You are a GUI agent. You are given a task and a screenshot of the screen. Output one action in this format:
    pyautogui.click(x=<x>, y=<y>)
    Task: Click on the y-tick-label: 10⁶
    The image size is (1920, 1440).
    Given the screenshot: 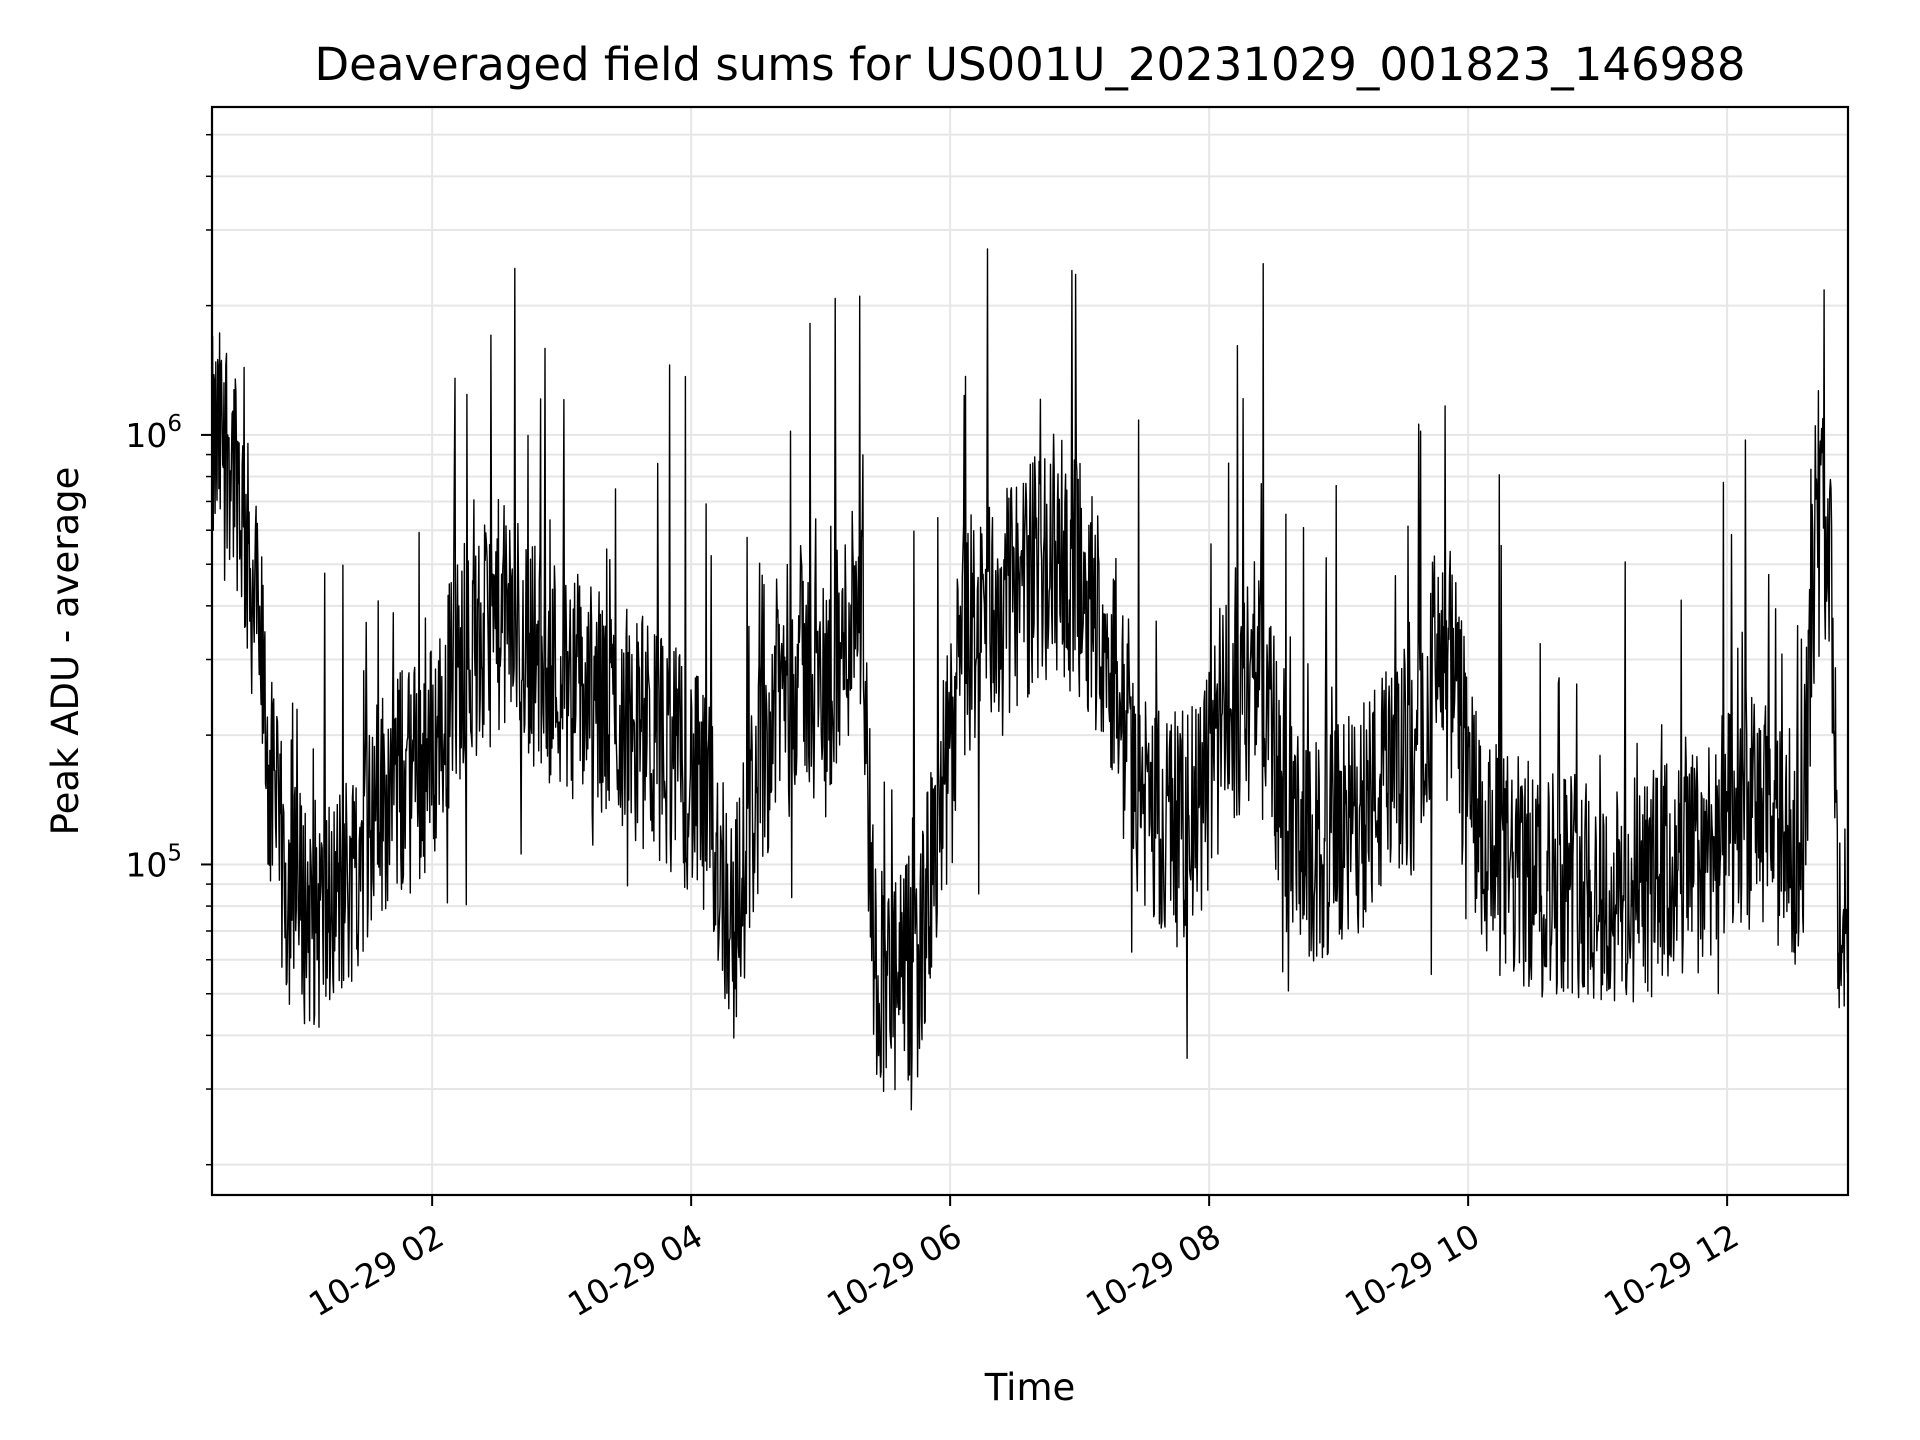 What is the action you would take?
    pyautogui.click(x=153, y=433)
    